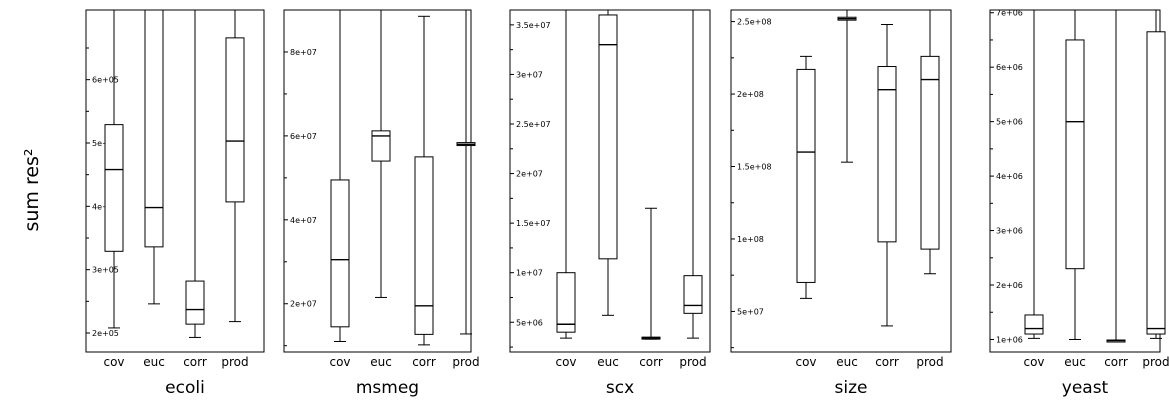 Image resolution: width=1169 pixels, height=400 pixels. Describe the element at coordinates (303, 220) in the screenshot. I see `y-tick-label: 4e+07` at that location.